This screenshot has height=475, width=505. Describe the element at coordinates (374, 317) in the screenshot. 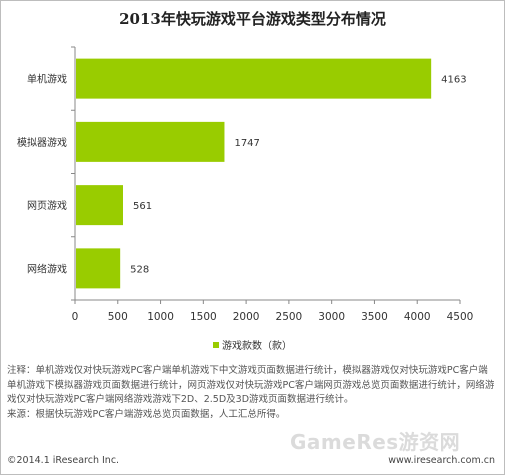

I see `x-tick-label: 3500` at that location.